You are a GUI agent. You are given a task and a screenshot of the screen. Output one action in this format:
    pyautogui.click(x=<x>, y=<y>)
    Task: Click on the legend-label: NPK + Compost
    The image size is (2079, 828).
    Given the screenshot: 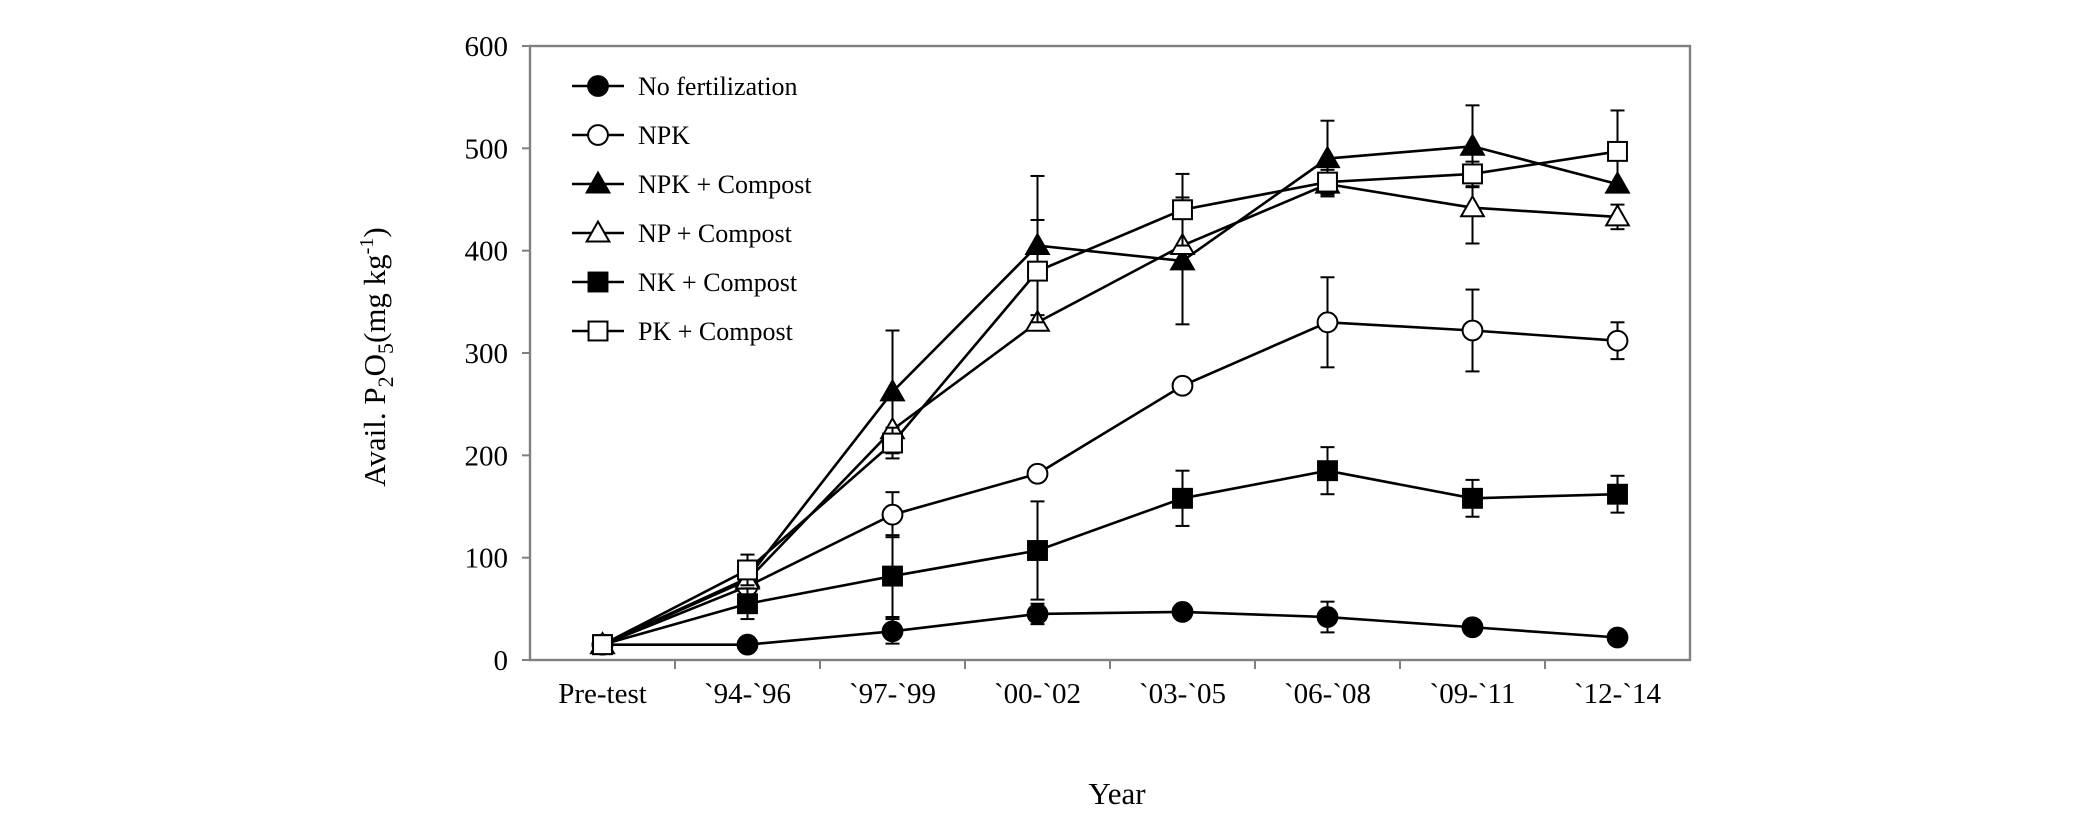 What is the action you would take?
    pyautogui.click(x=725, y=184)
    